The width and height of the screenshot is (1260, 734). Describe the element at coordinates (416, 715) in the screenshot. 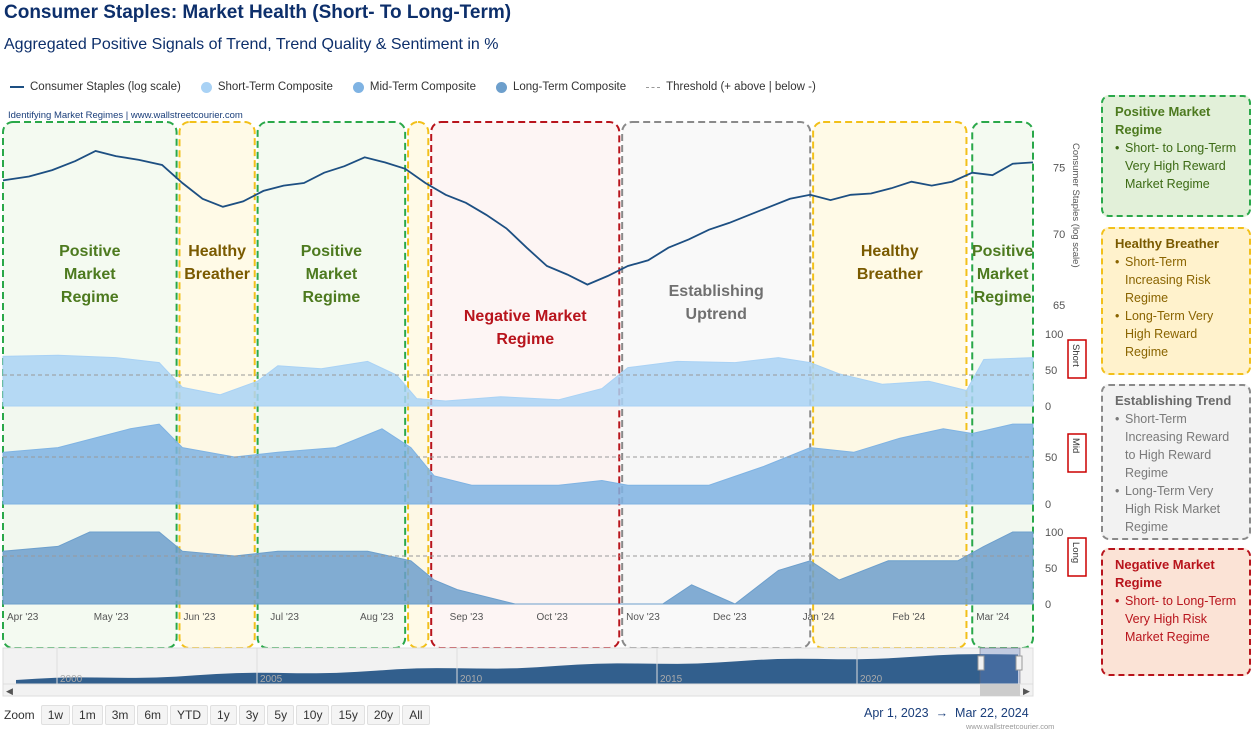

I see `zoom-button-all: All` at that location.